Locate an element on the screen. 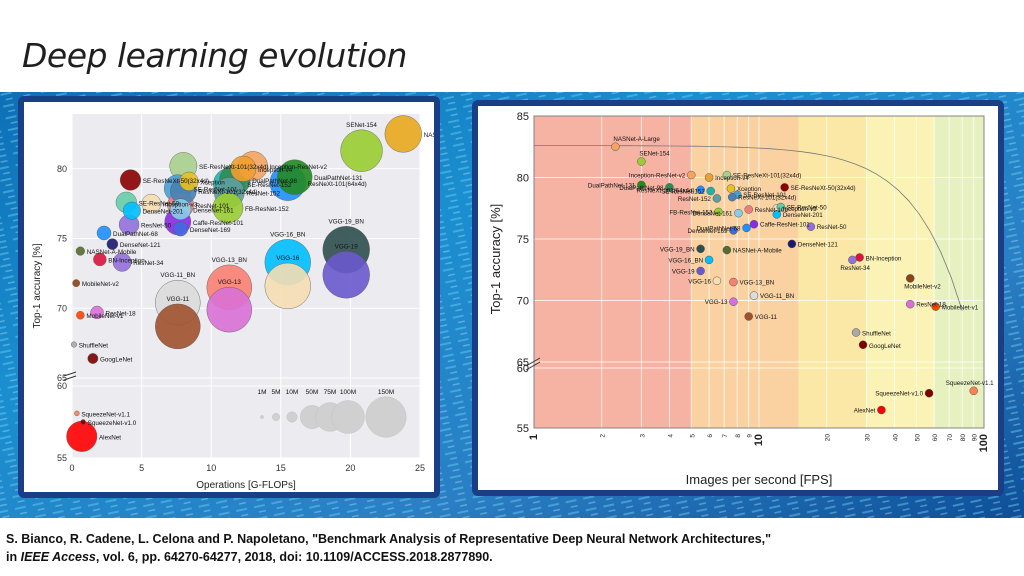  point-nasnet-a-mobile is located at coordinates (80, 251).